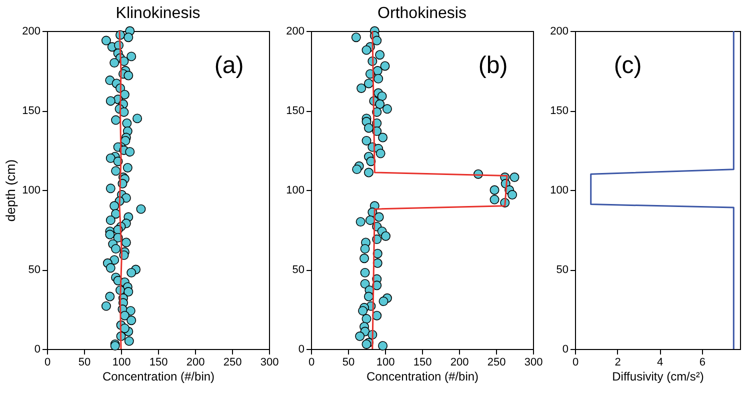 The width and height of the screenshot is (755, 418). I want to click on x-tick-label: 4, so click(660, 362).